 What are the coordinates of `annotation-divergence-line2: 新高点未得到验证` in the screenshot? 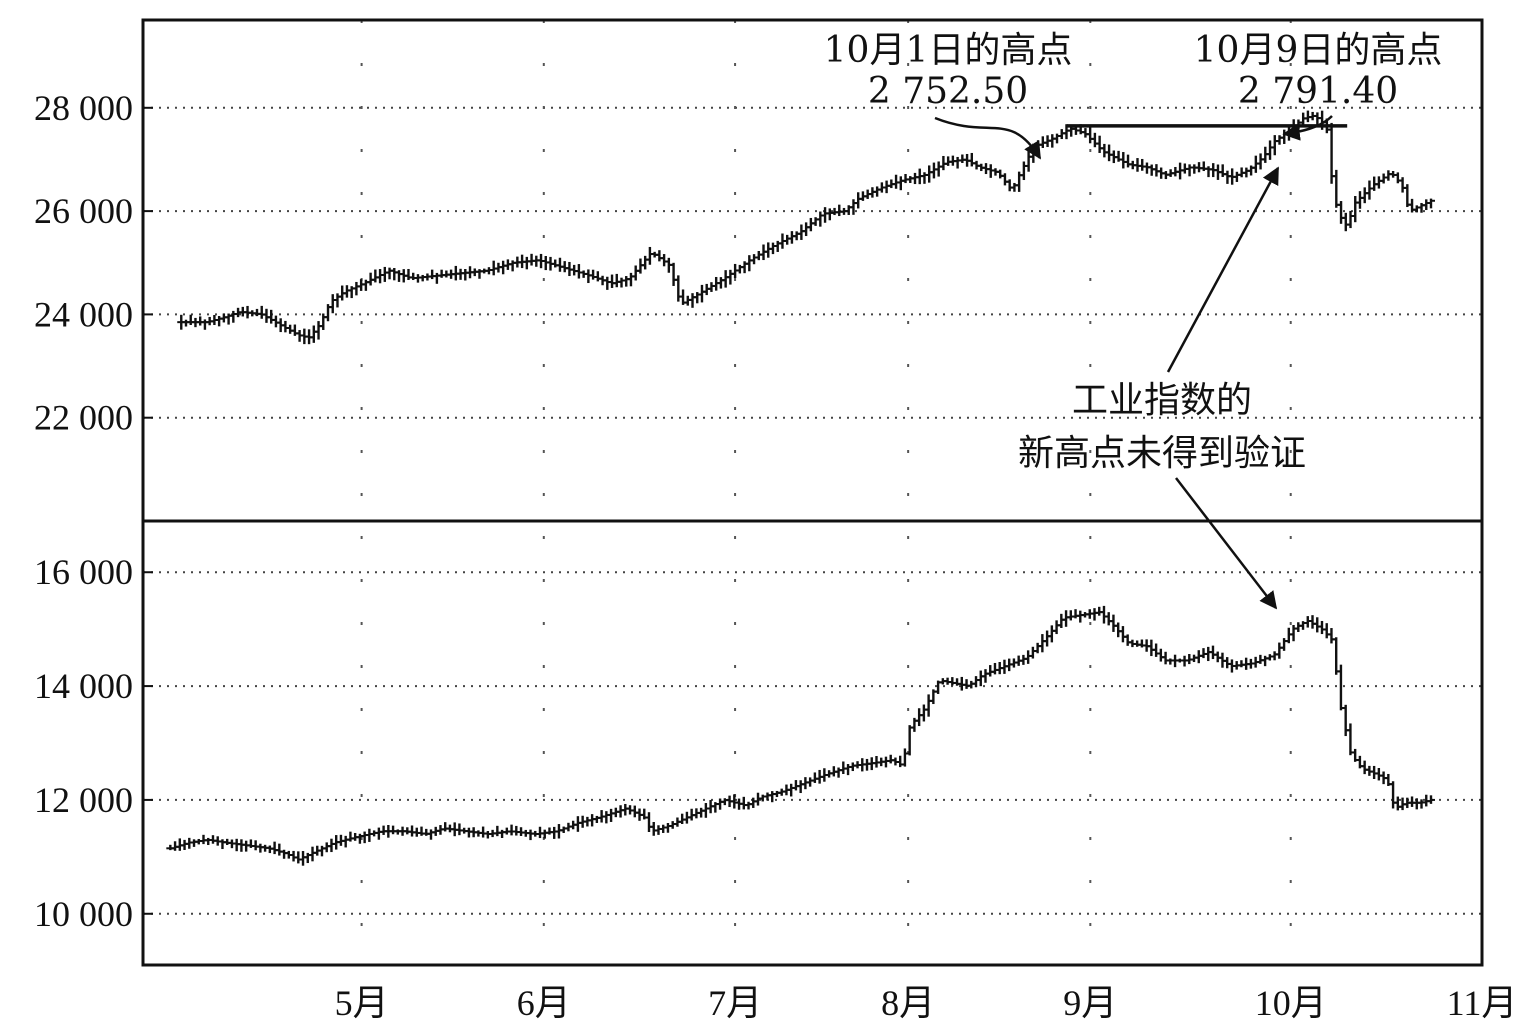 It's located at (1162, 453).